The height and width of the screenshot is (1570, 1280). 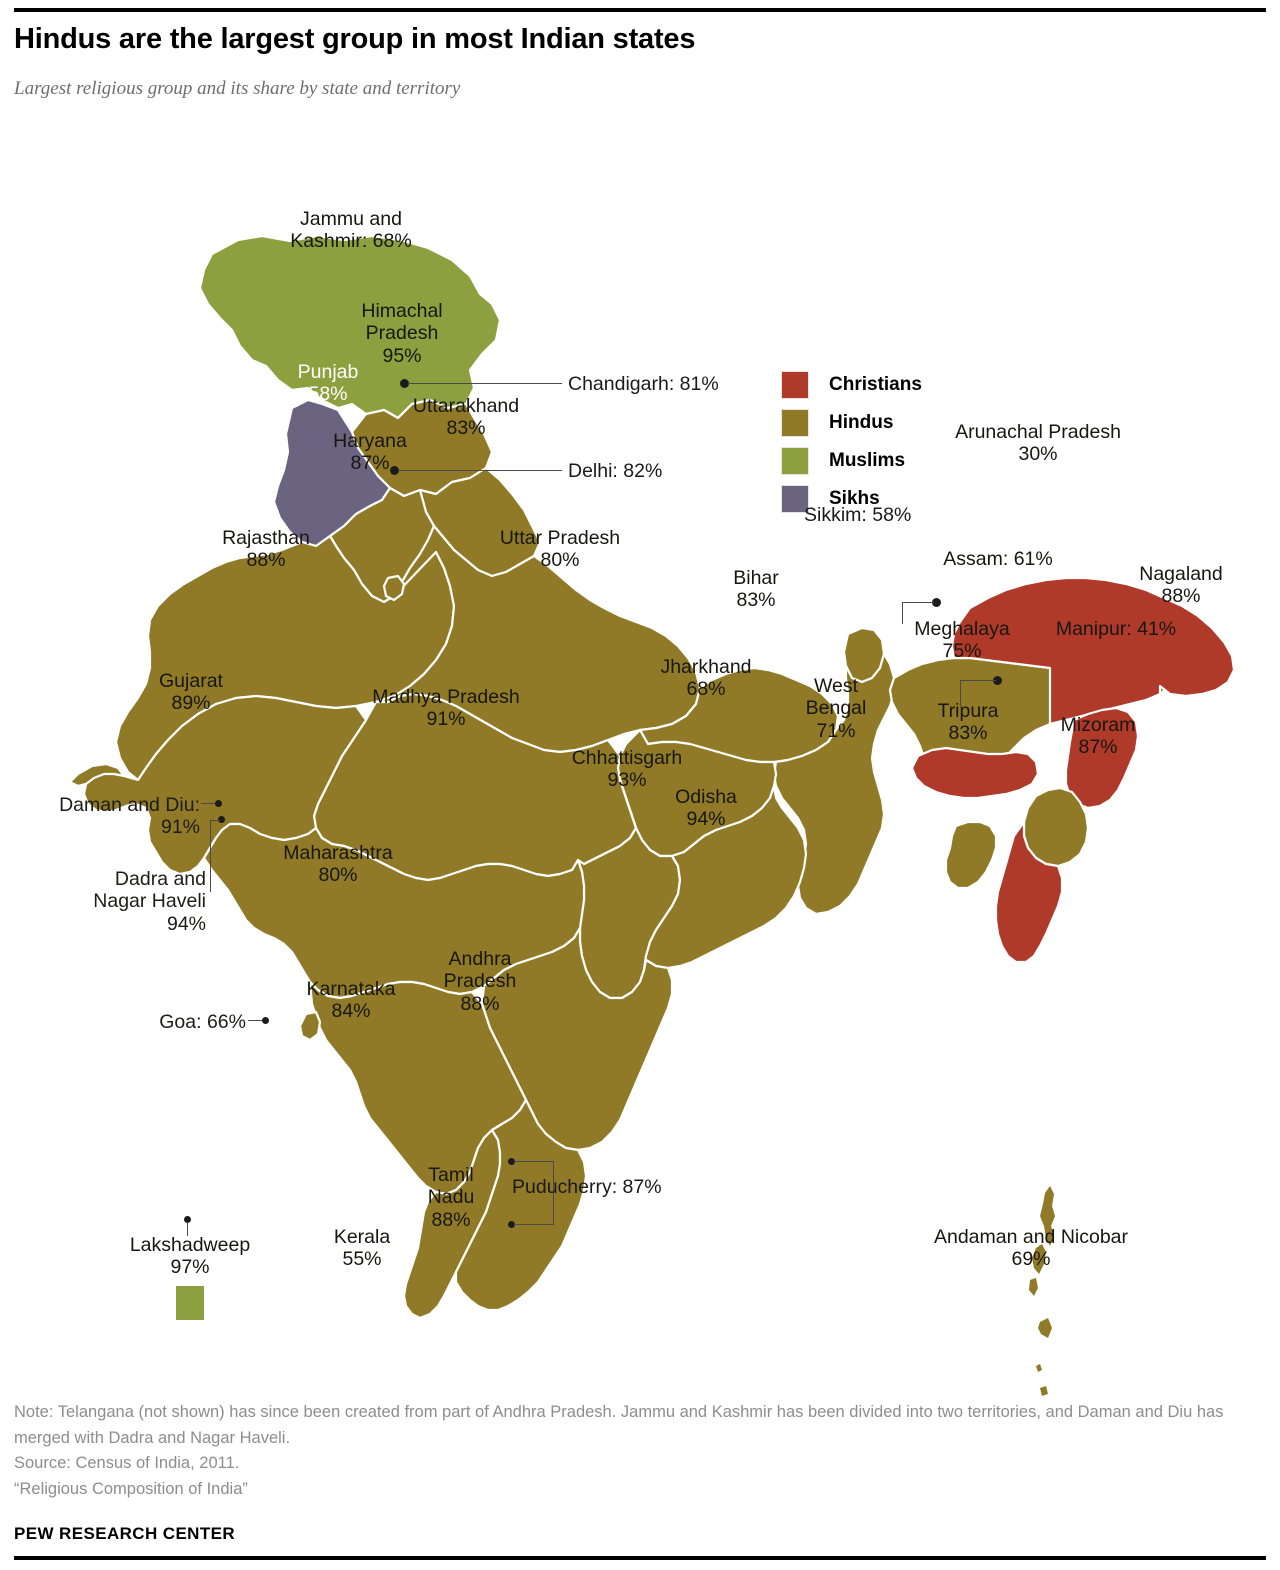 What do you see at coordinates (997, 680) in the screenshot?
I see `callout-dot-tripura` at bounding box center [997, 680].